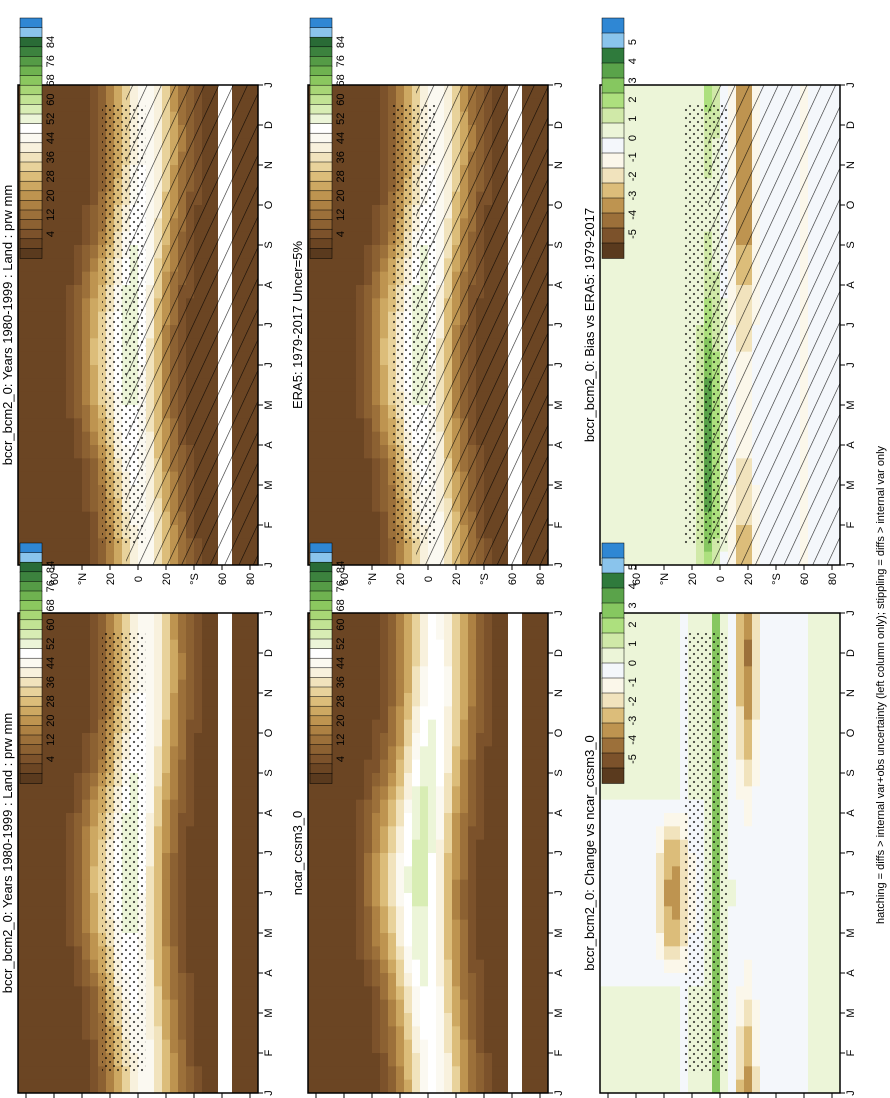  What do you see at coordinates (559, 693) in the screenshot?
I see `x-tick-label: N` at bounding box center [559, 693].